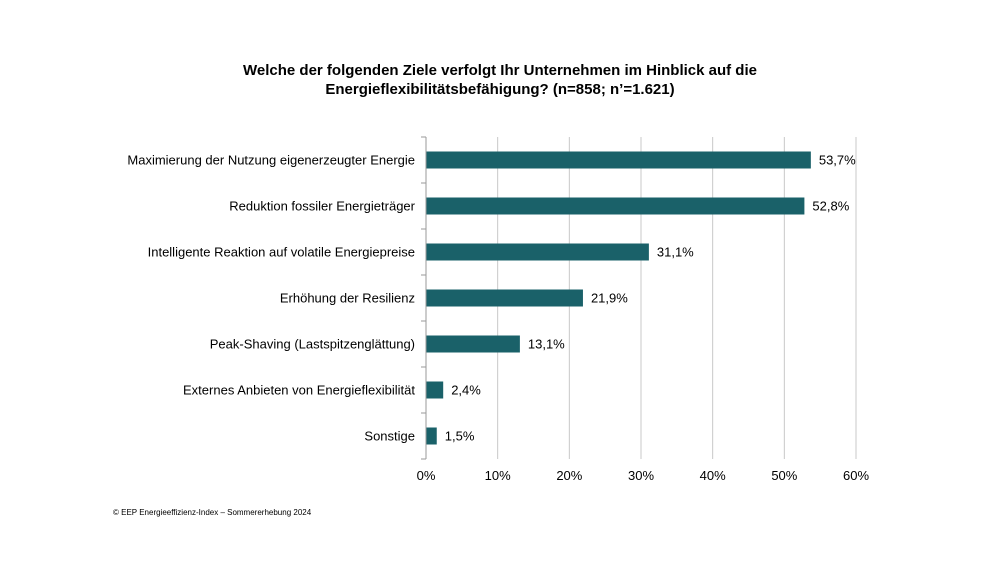 Image resolution: width=1000 pixels, height=563 pixels. Describe the element at coordinates (784, 475) in the screenshot. I see `x-tick-label: 50%` at that location.